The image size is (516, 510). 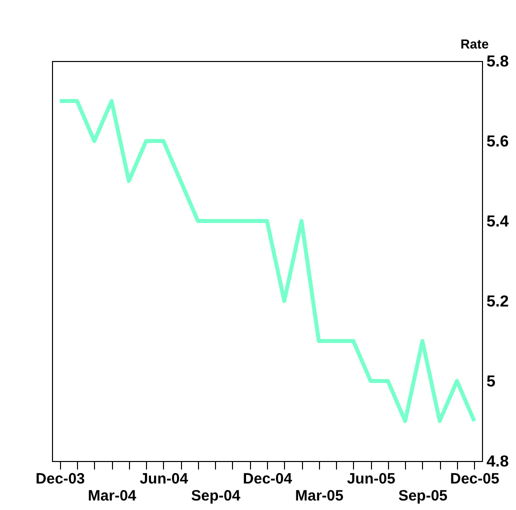 I want to click on y-tick-label: 5.4, so click(x=497, y=222).